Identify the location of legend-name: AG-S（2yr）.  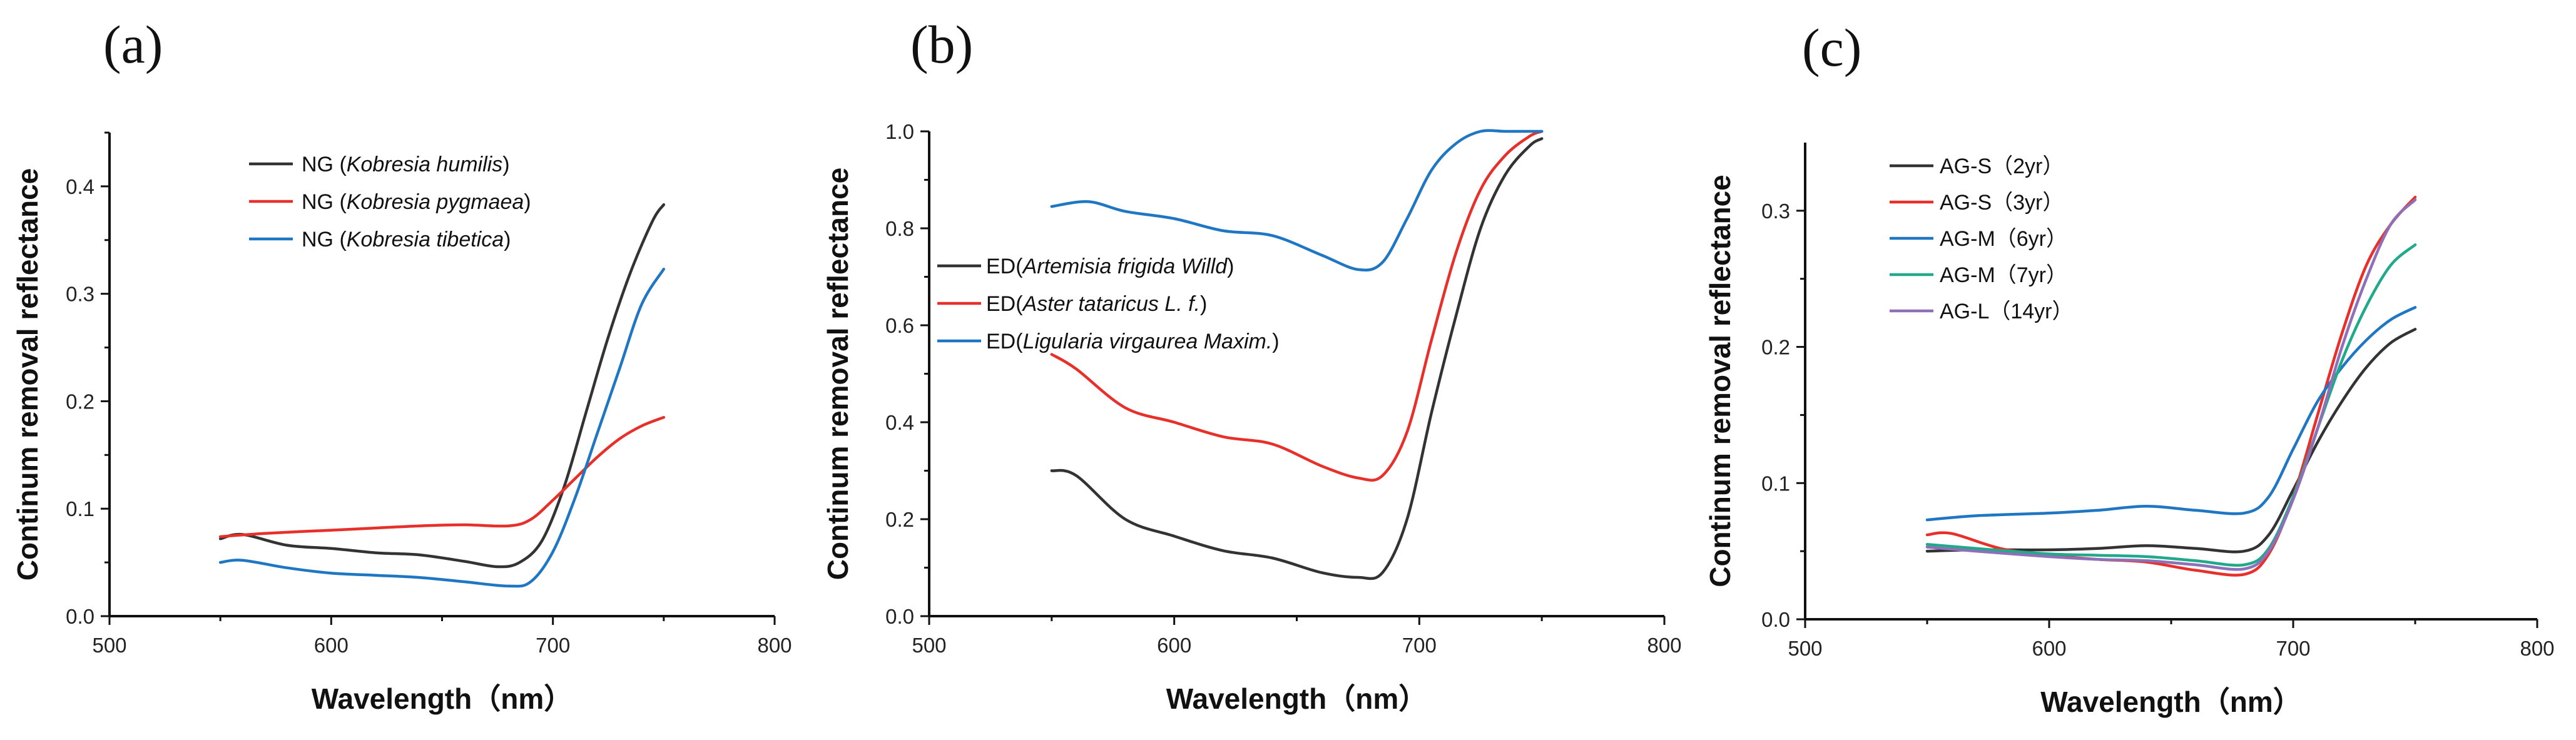
(2002, 166).